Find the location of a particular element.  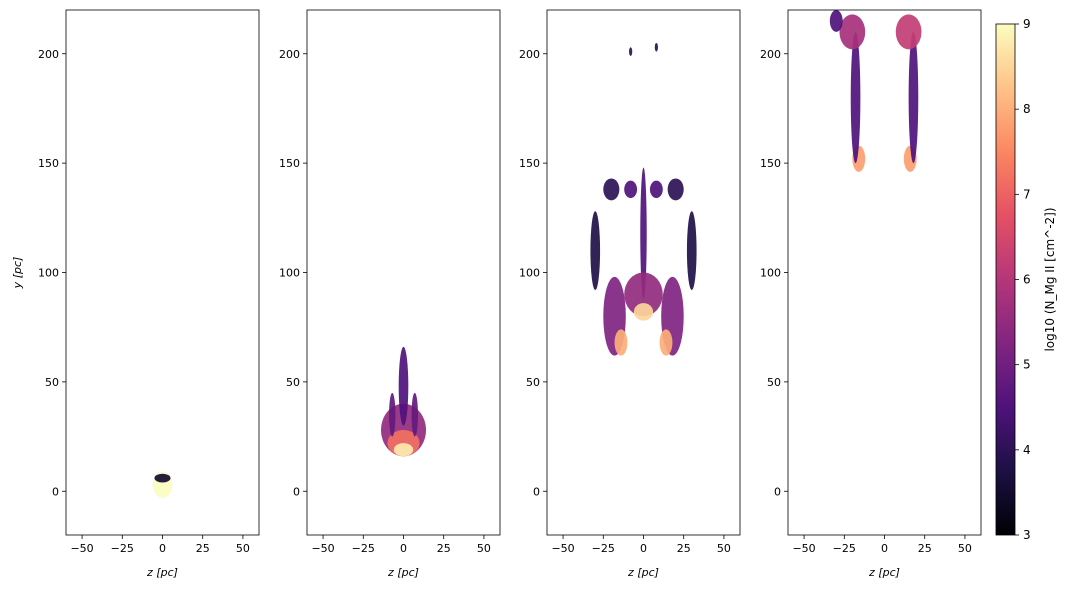

colorbar-tick-label: 8 is located at coordinates (1027, 109).